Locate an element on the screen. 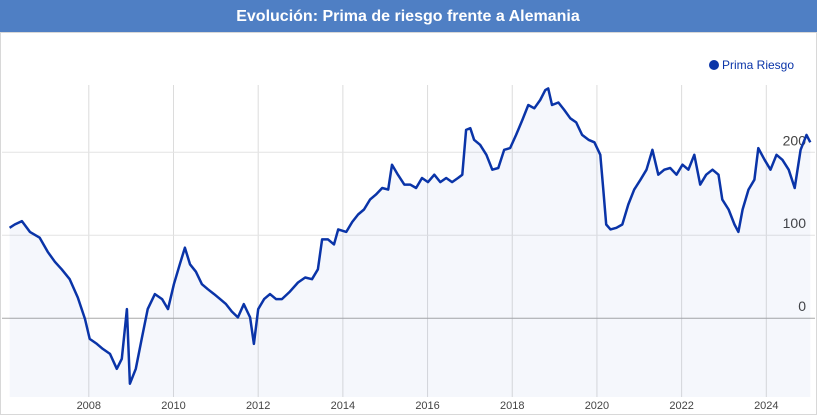 The height and width of the screenshot is (415, 817). x-tick-label: 2022 is located at coordinates (681, 406).